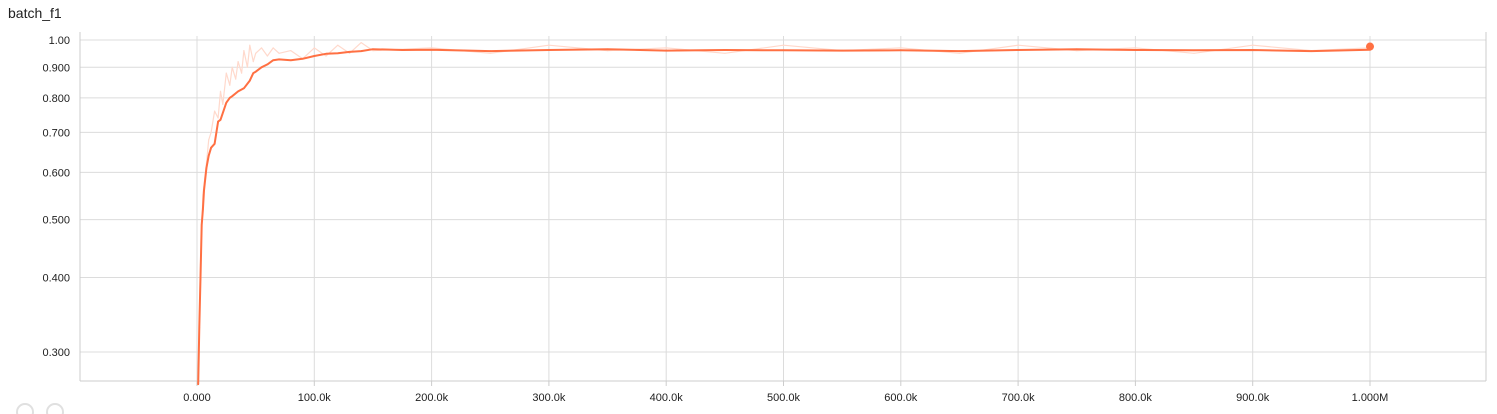 The image size is (1497, 414). What do you see at coordinates (56, 221) in the screenshot?
I see `y-tick-label-2: 0.500` at bounding box center [56, 221].